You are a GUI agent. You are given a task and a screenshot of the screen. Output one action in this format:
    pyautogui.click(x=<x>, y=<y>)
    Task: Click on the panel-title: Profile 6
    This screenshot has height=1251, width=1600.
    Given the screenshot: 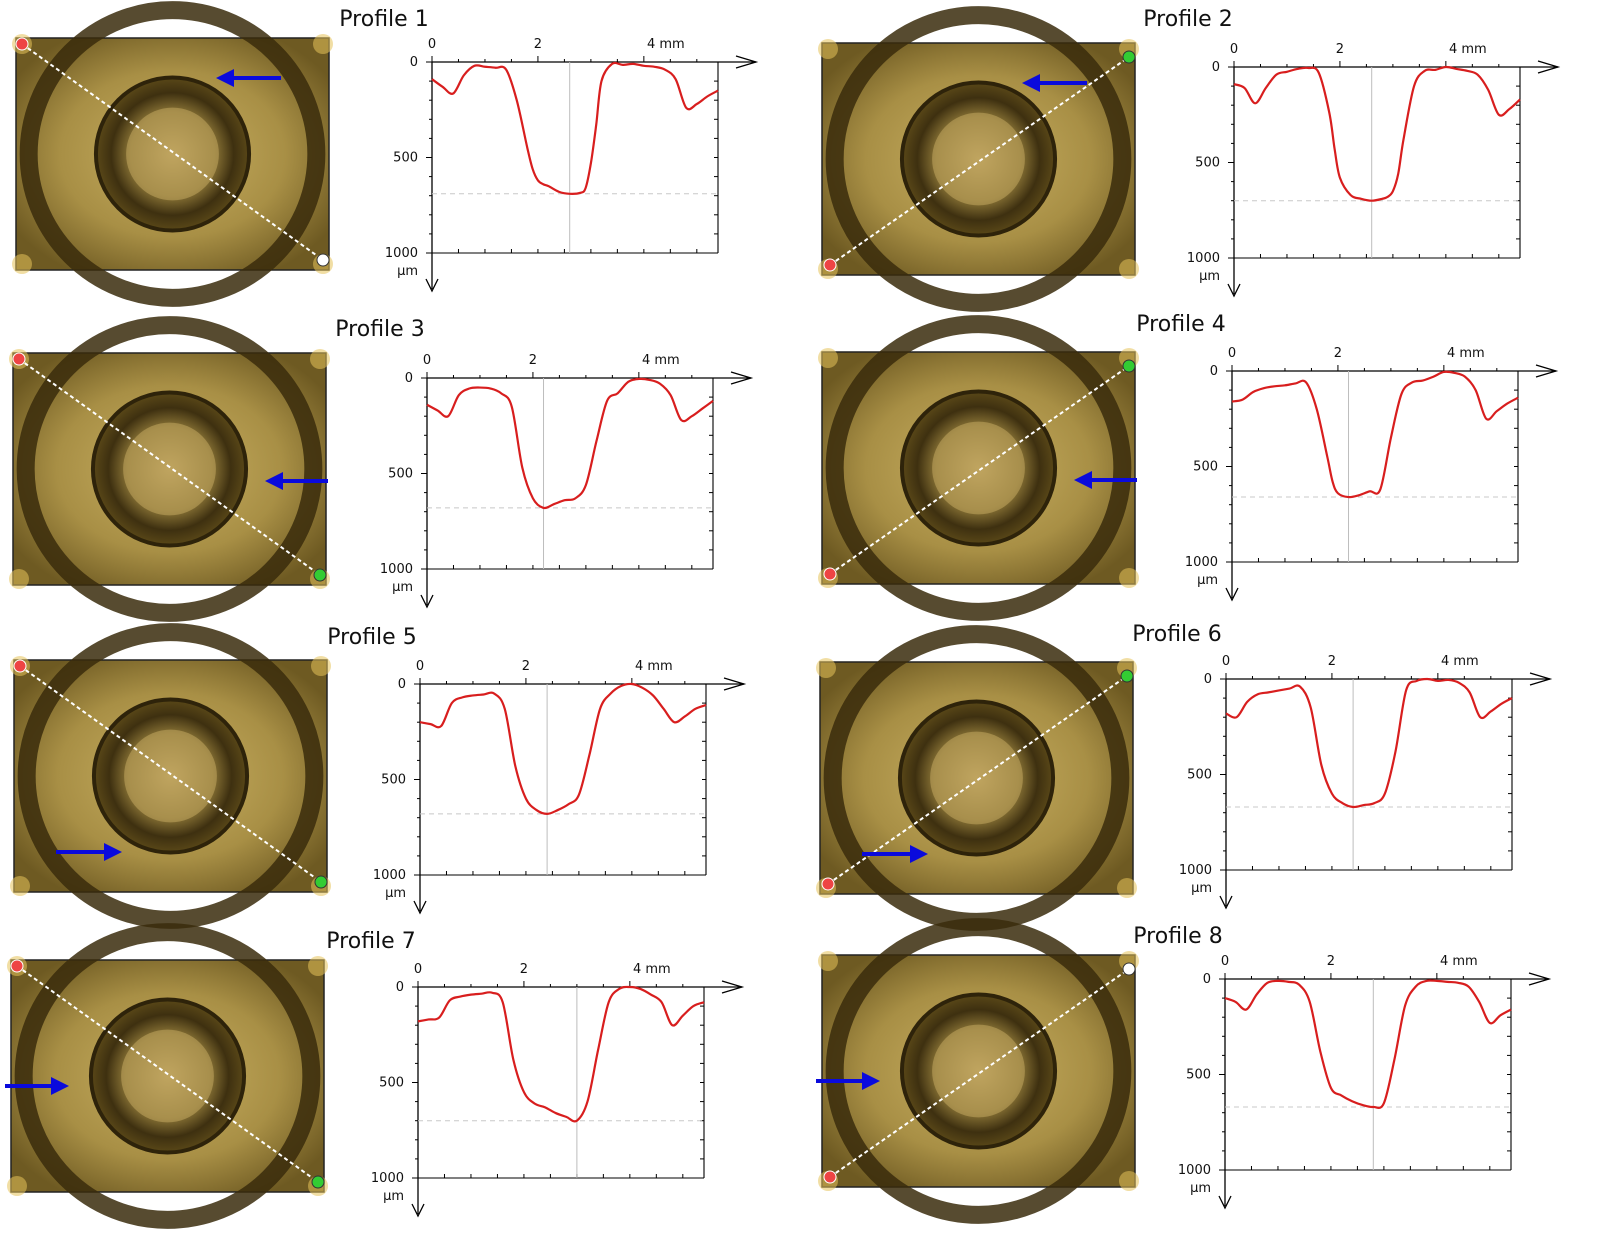 What is the action you would take?
    pyautogui.click(x=1176, y=634)
    